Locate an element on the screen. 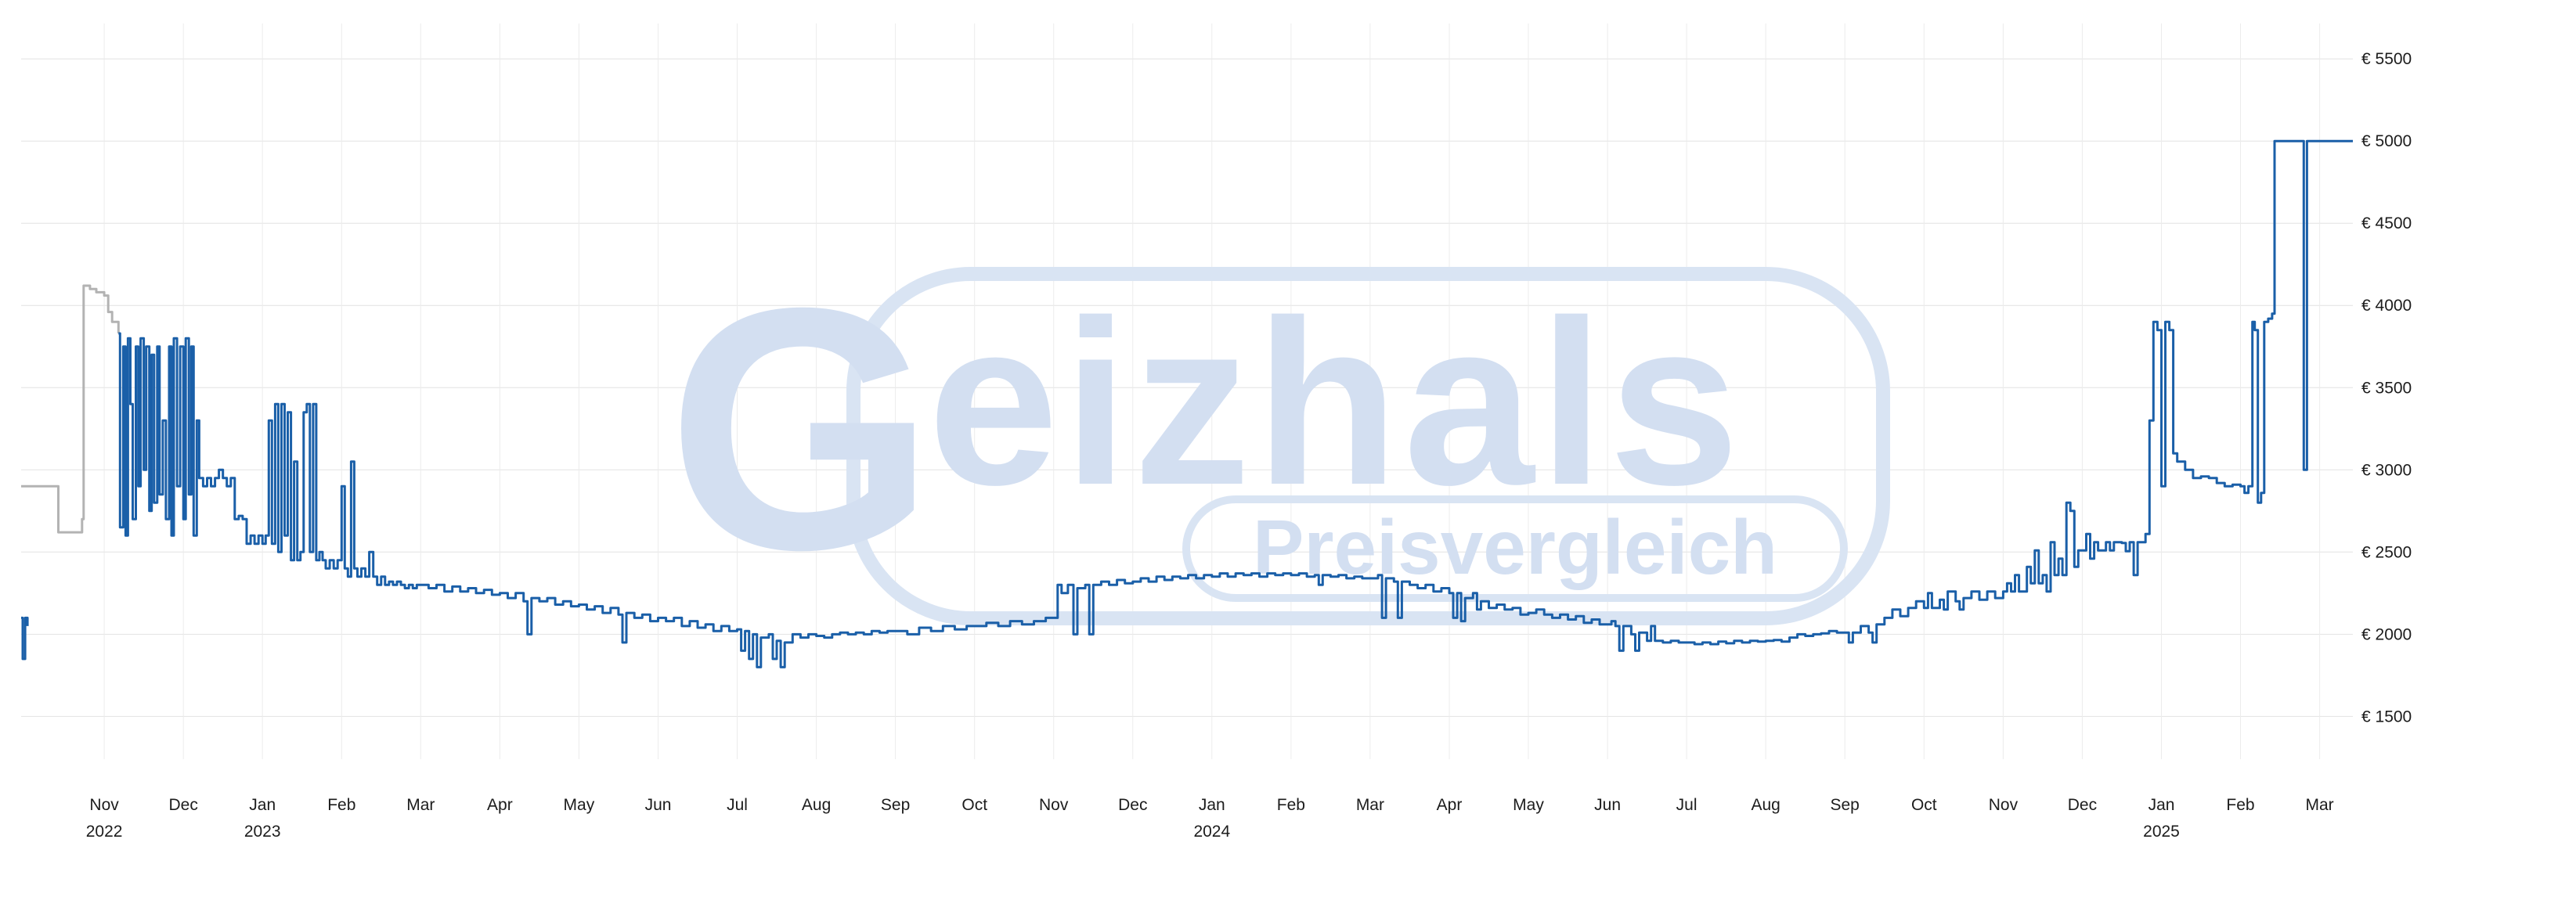 The width and height of the screenshot is (2576, 904). watermark-brand-rest: eizhals is located at coordinates (1336, 403).